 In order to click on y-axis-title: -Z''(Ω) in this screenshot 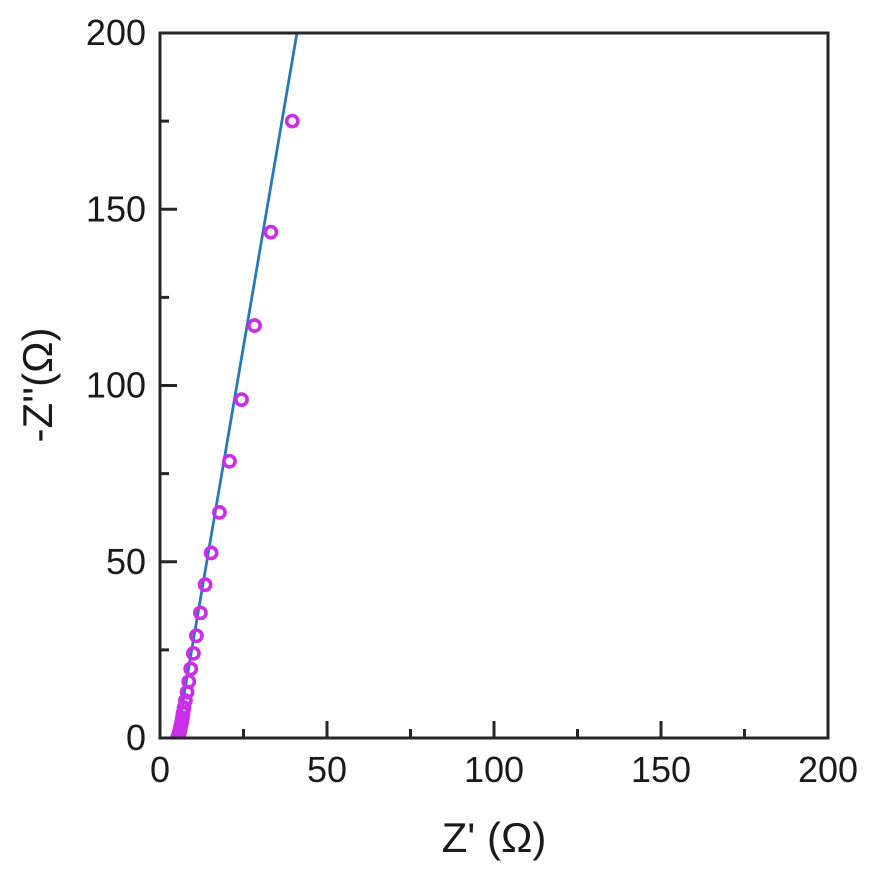, I will do `click(37, 384)`.